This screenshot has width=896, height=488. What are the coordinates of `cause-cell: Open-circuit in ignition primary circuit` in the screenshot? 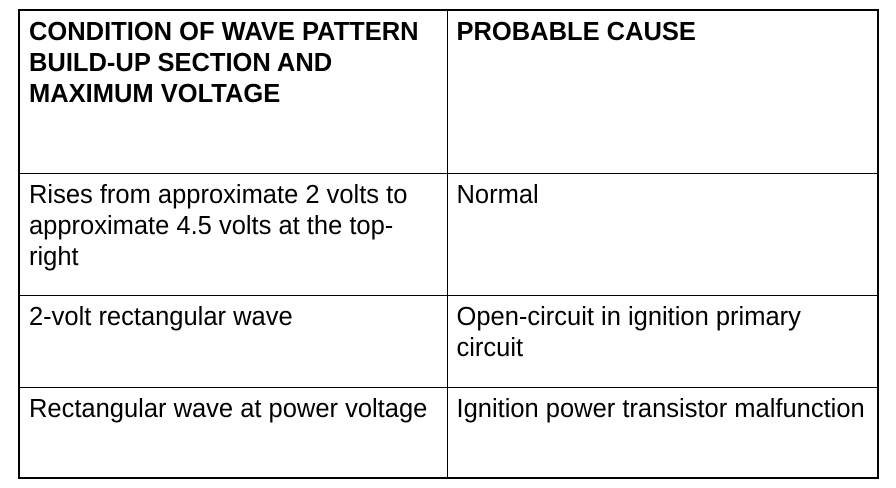 It's located at (662, 341).